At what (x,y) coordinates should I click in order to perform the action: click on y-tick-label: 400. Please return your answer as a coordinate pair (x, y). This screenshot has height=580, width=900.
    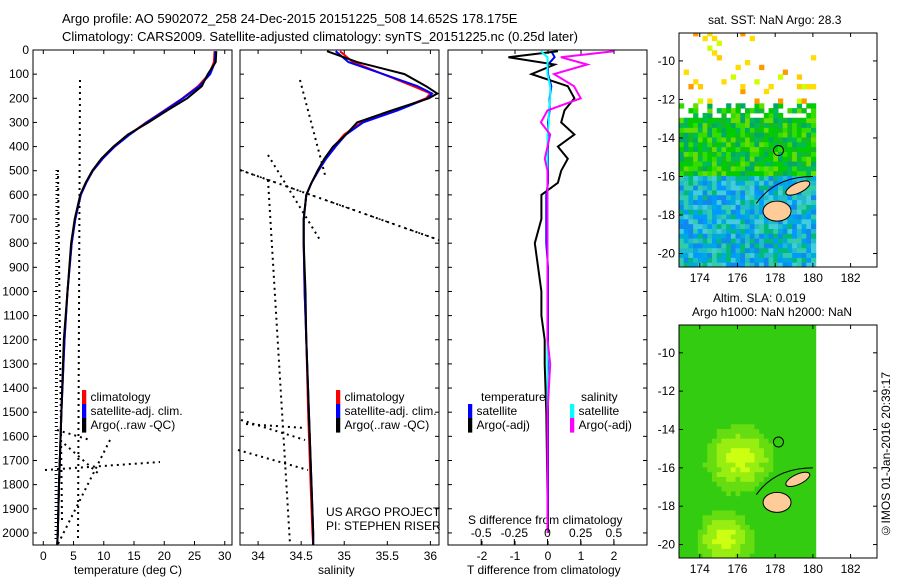
    Looking at the image, I should click on (19, 147).